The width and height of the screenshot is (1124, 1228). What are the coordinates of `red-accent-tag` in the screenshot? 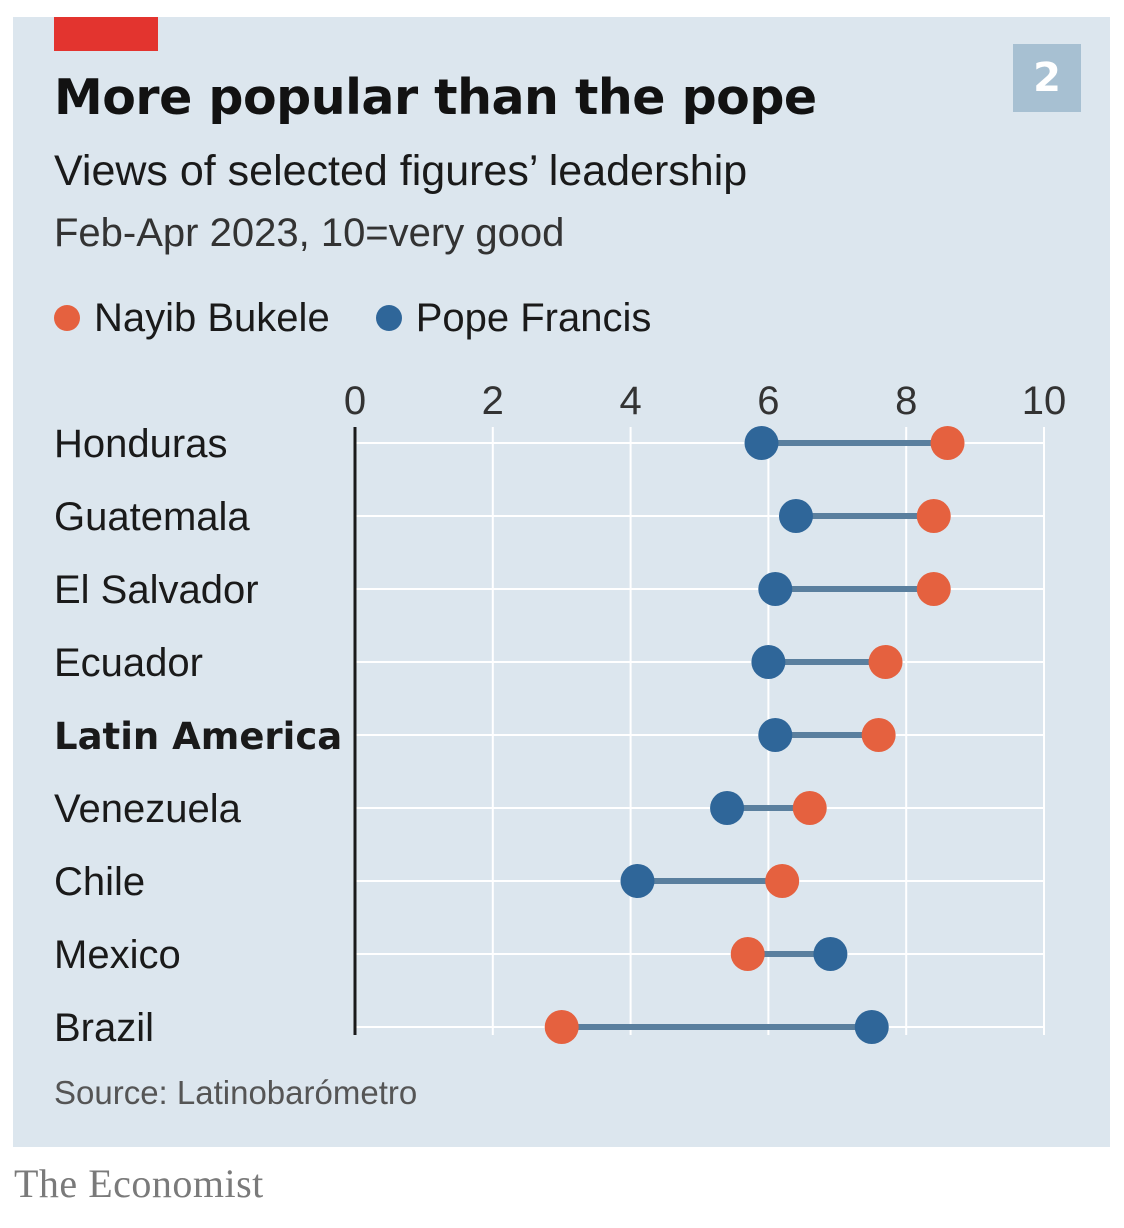 It's located at (106, 34).